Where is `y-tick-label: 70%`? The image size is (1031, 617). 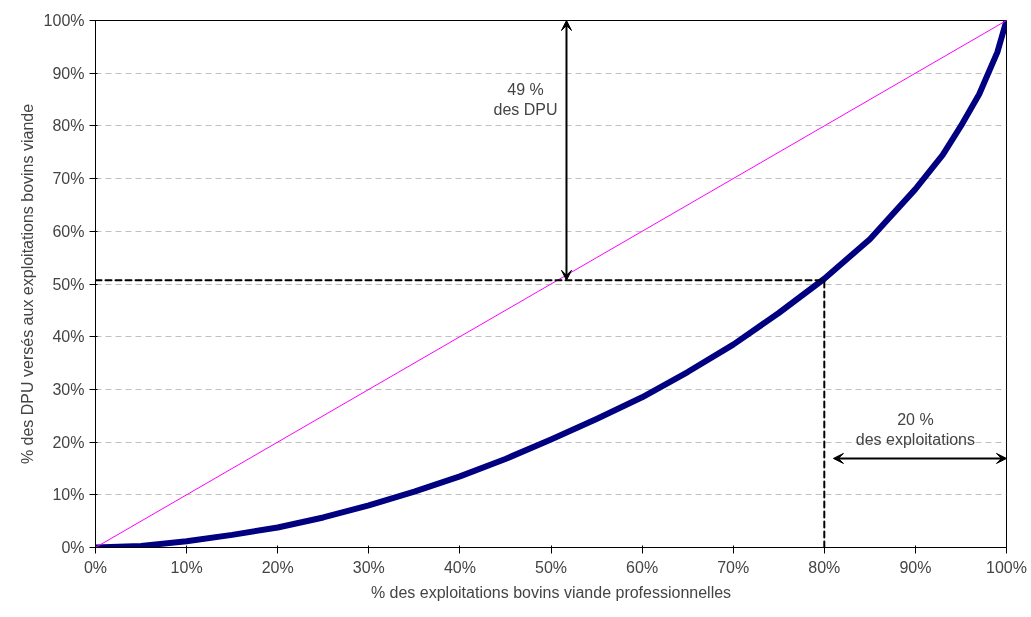
y-tick-label: 70% is located at coordinates (68, 179).